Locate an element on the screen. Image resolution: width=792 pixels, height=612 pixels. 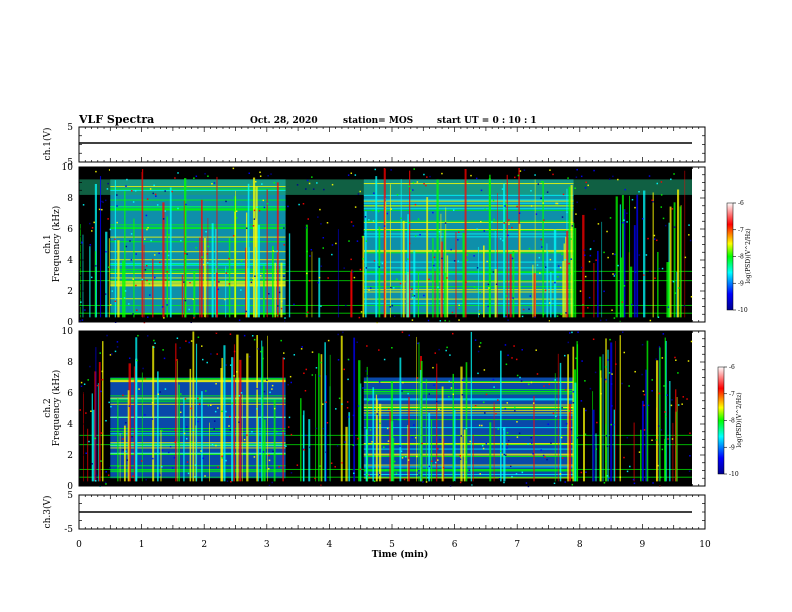
x-tick-label: 4 is located at coordinates (330, 545).